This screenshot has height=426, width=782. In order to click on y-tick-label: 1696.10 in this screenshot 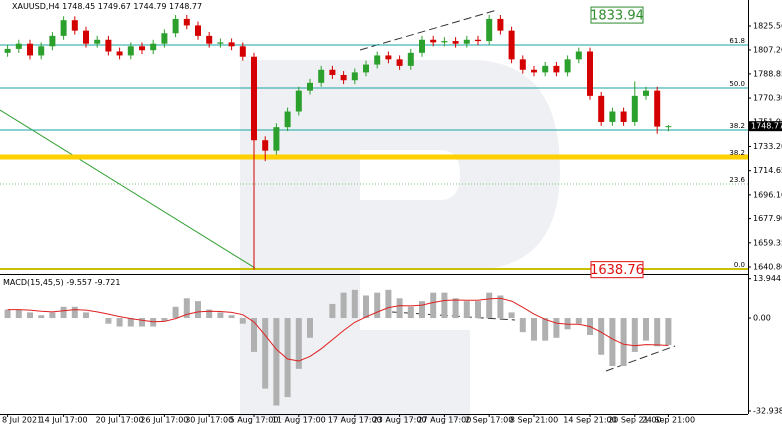, I will do `click(767, 194)`.